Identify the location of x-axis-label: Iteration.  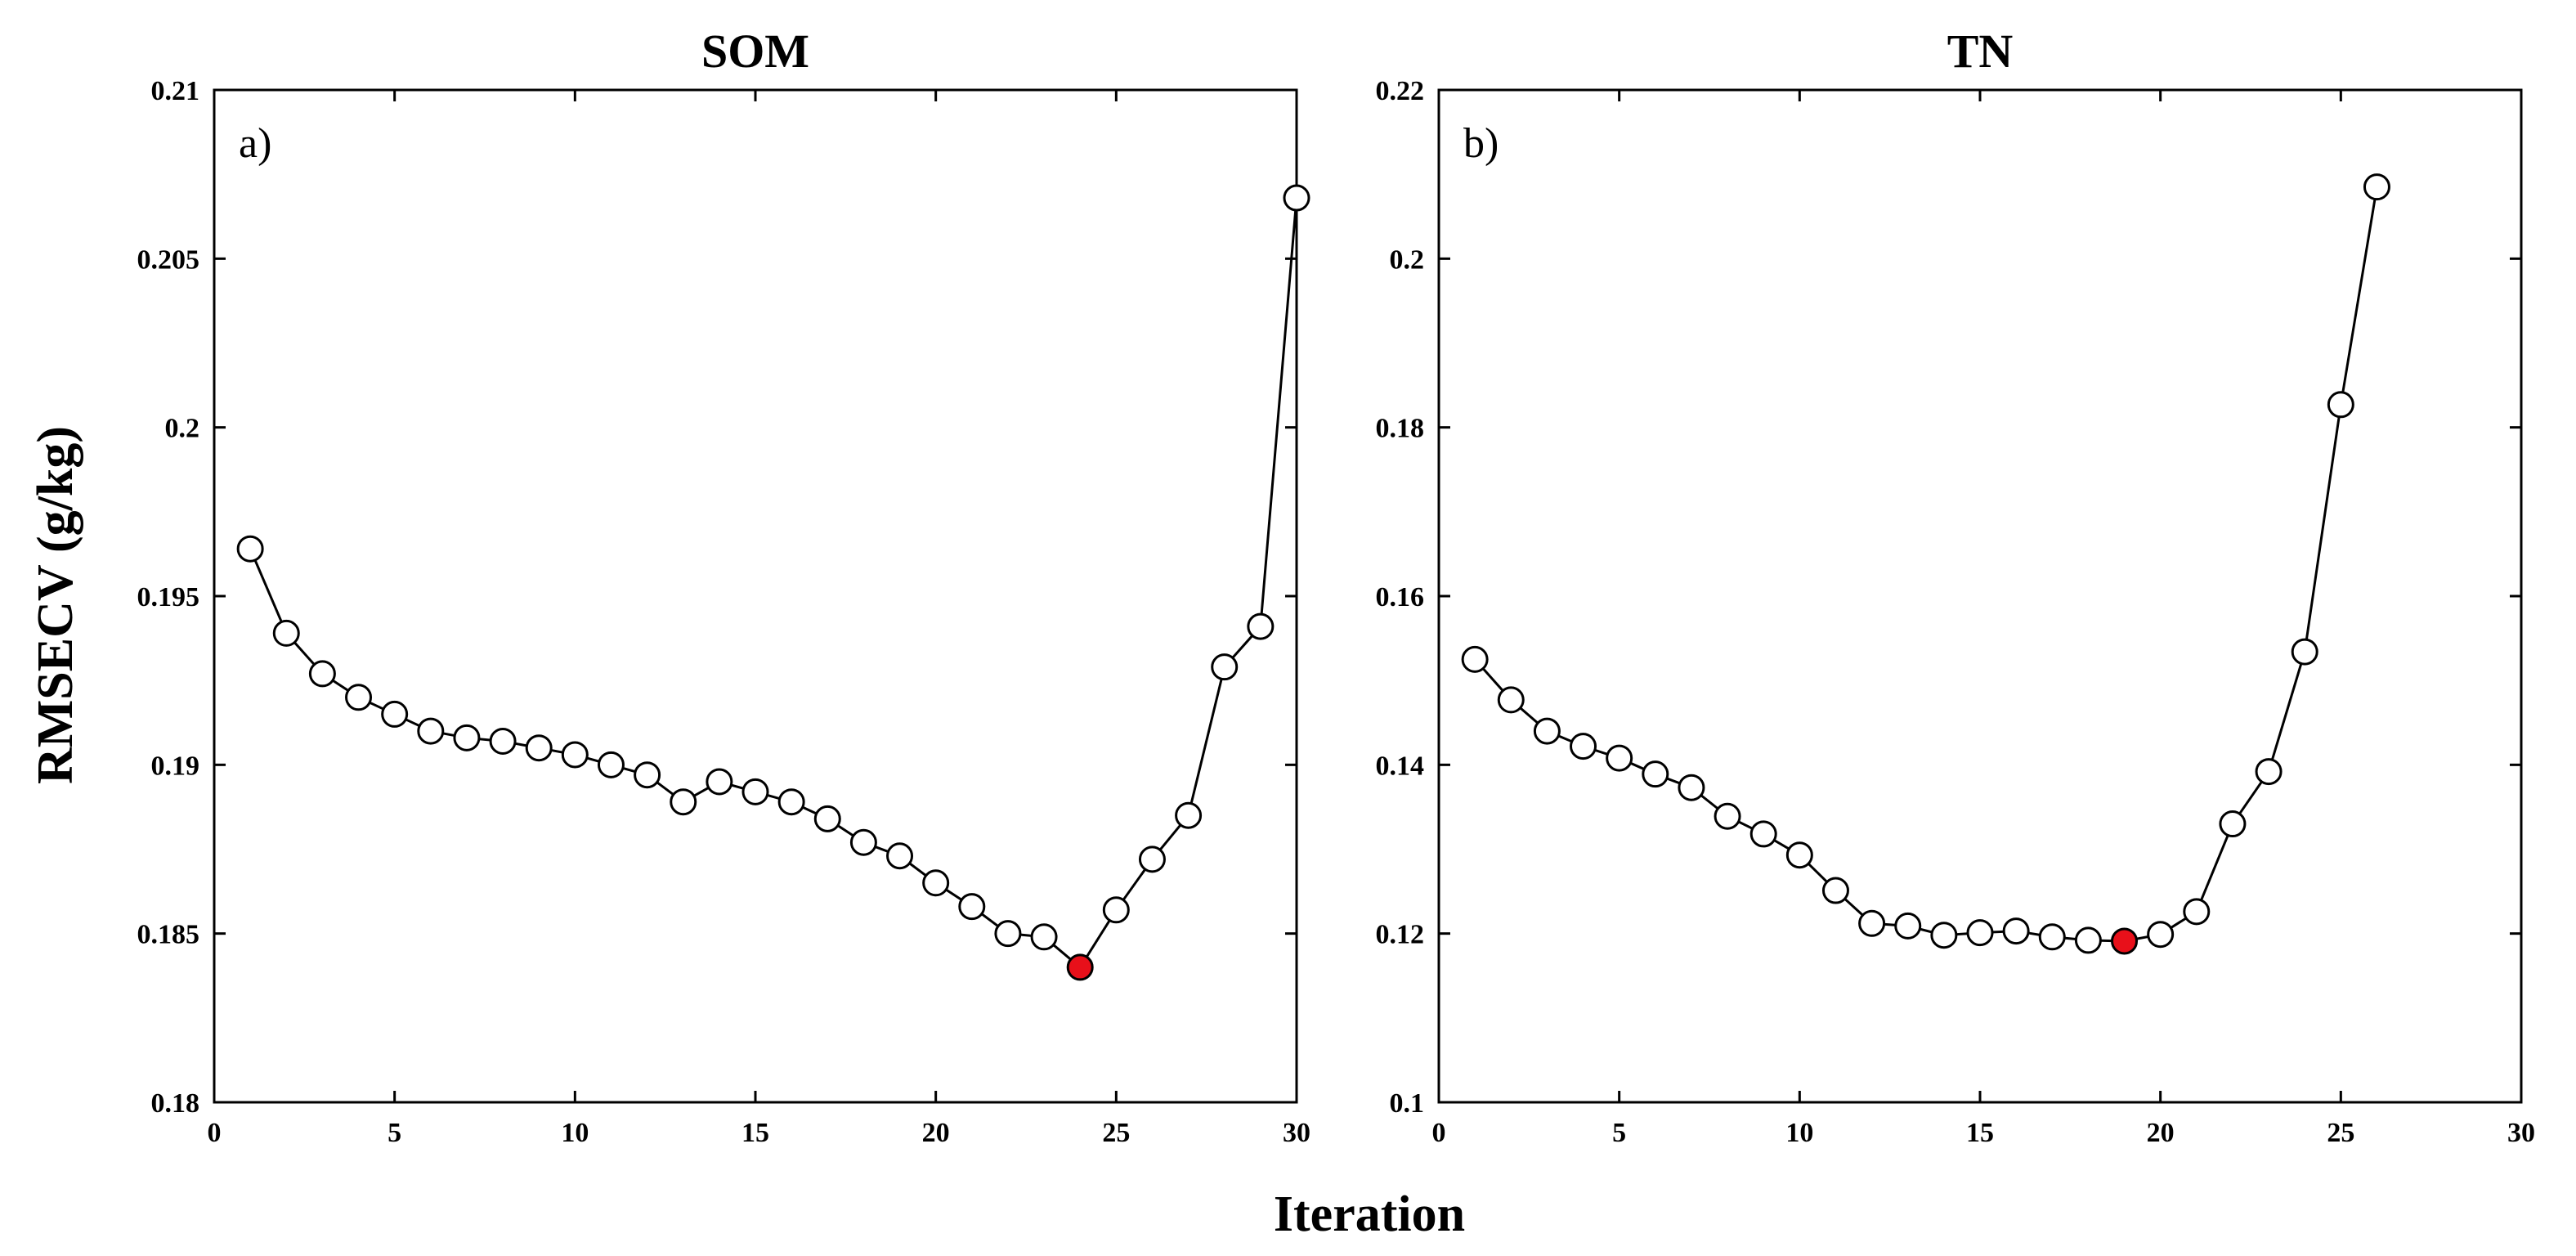
(1370, 1214).